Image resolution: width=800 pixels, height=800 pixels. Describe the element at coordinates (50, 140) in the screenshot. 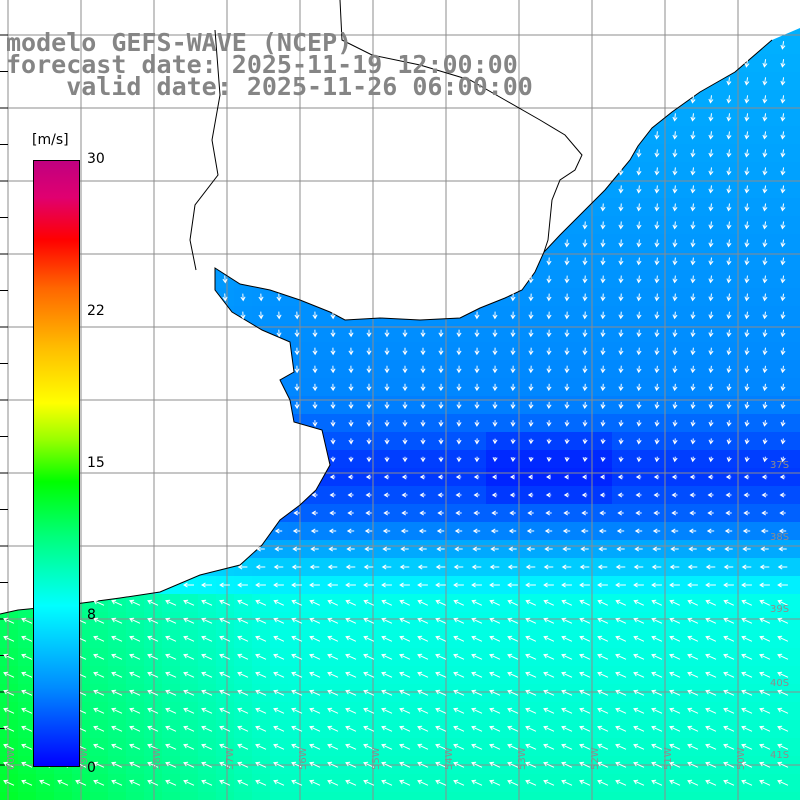

I see `legend-unit: [m/s]` at that location.